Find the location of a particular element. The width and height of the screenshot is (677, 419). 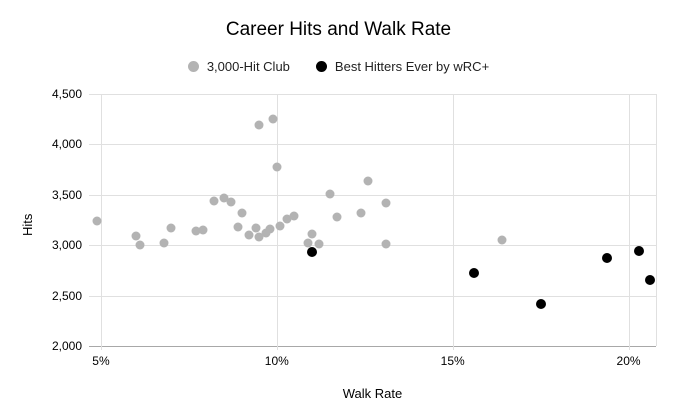

legend-dot-gray-icon is located at coordinates (193, 66).